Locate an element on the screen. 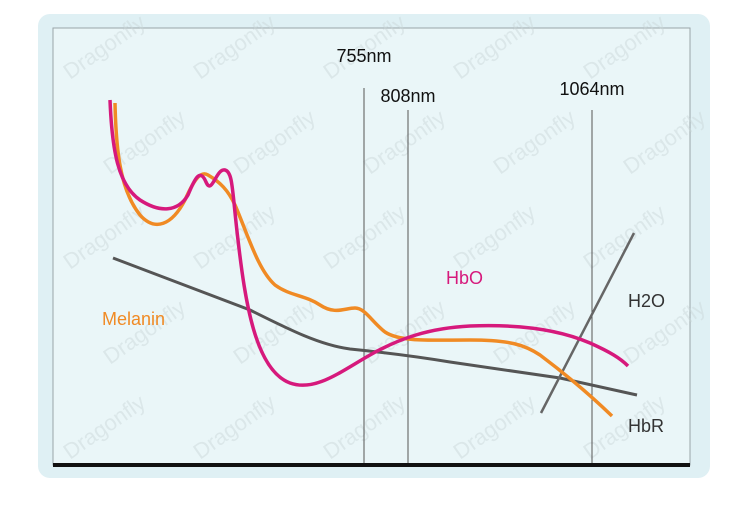 The height and width of the screenshot is (507, 750). curve-label: H2O is located at coordinates (646, 301).